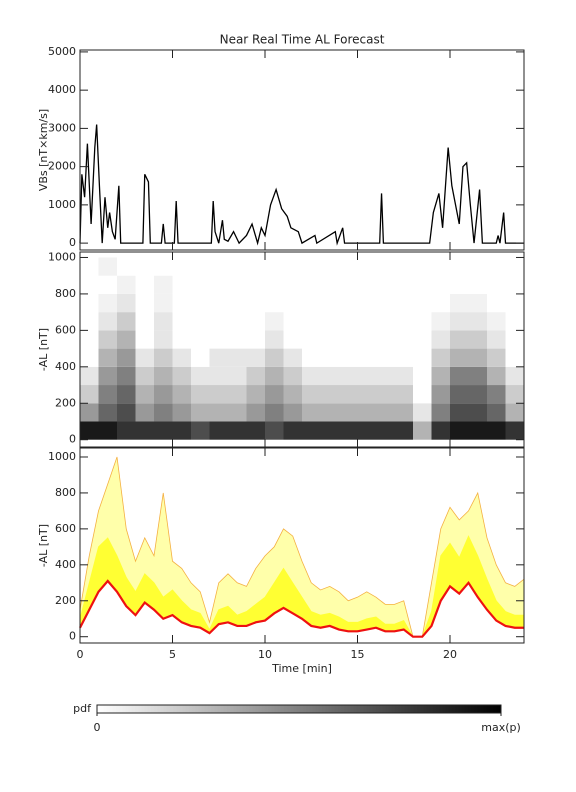 The height and width of the screenshot is (792, 576). I want to click on y-tick-label: 2000, so click(62, 166).